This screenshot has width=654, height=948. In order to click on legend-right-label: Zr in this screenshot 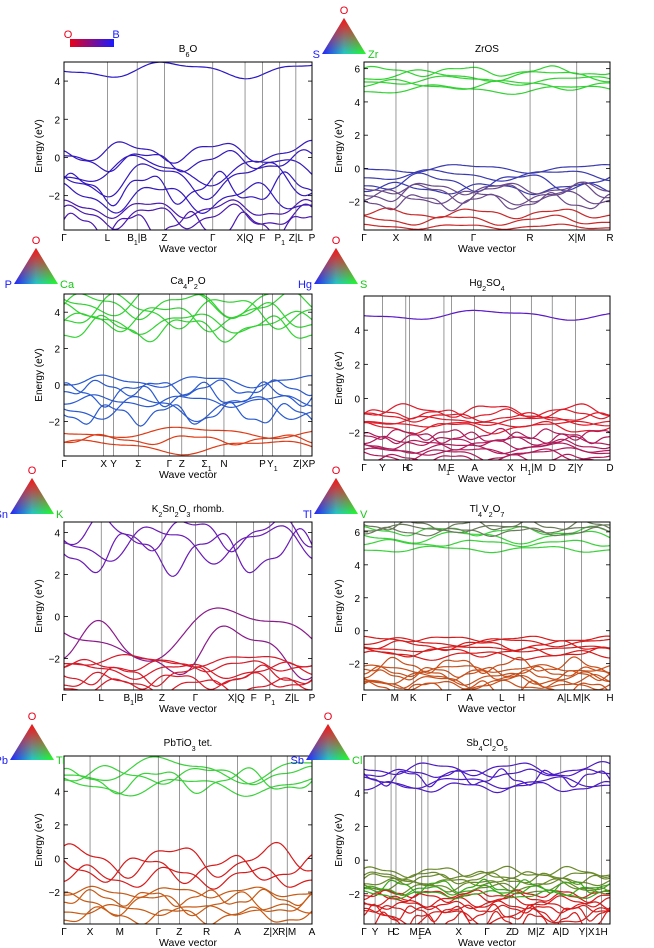, I will do `click(373, 55)`.